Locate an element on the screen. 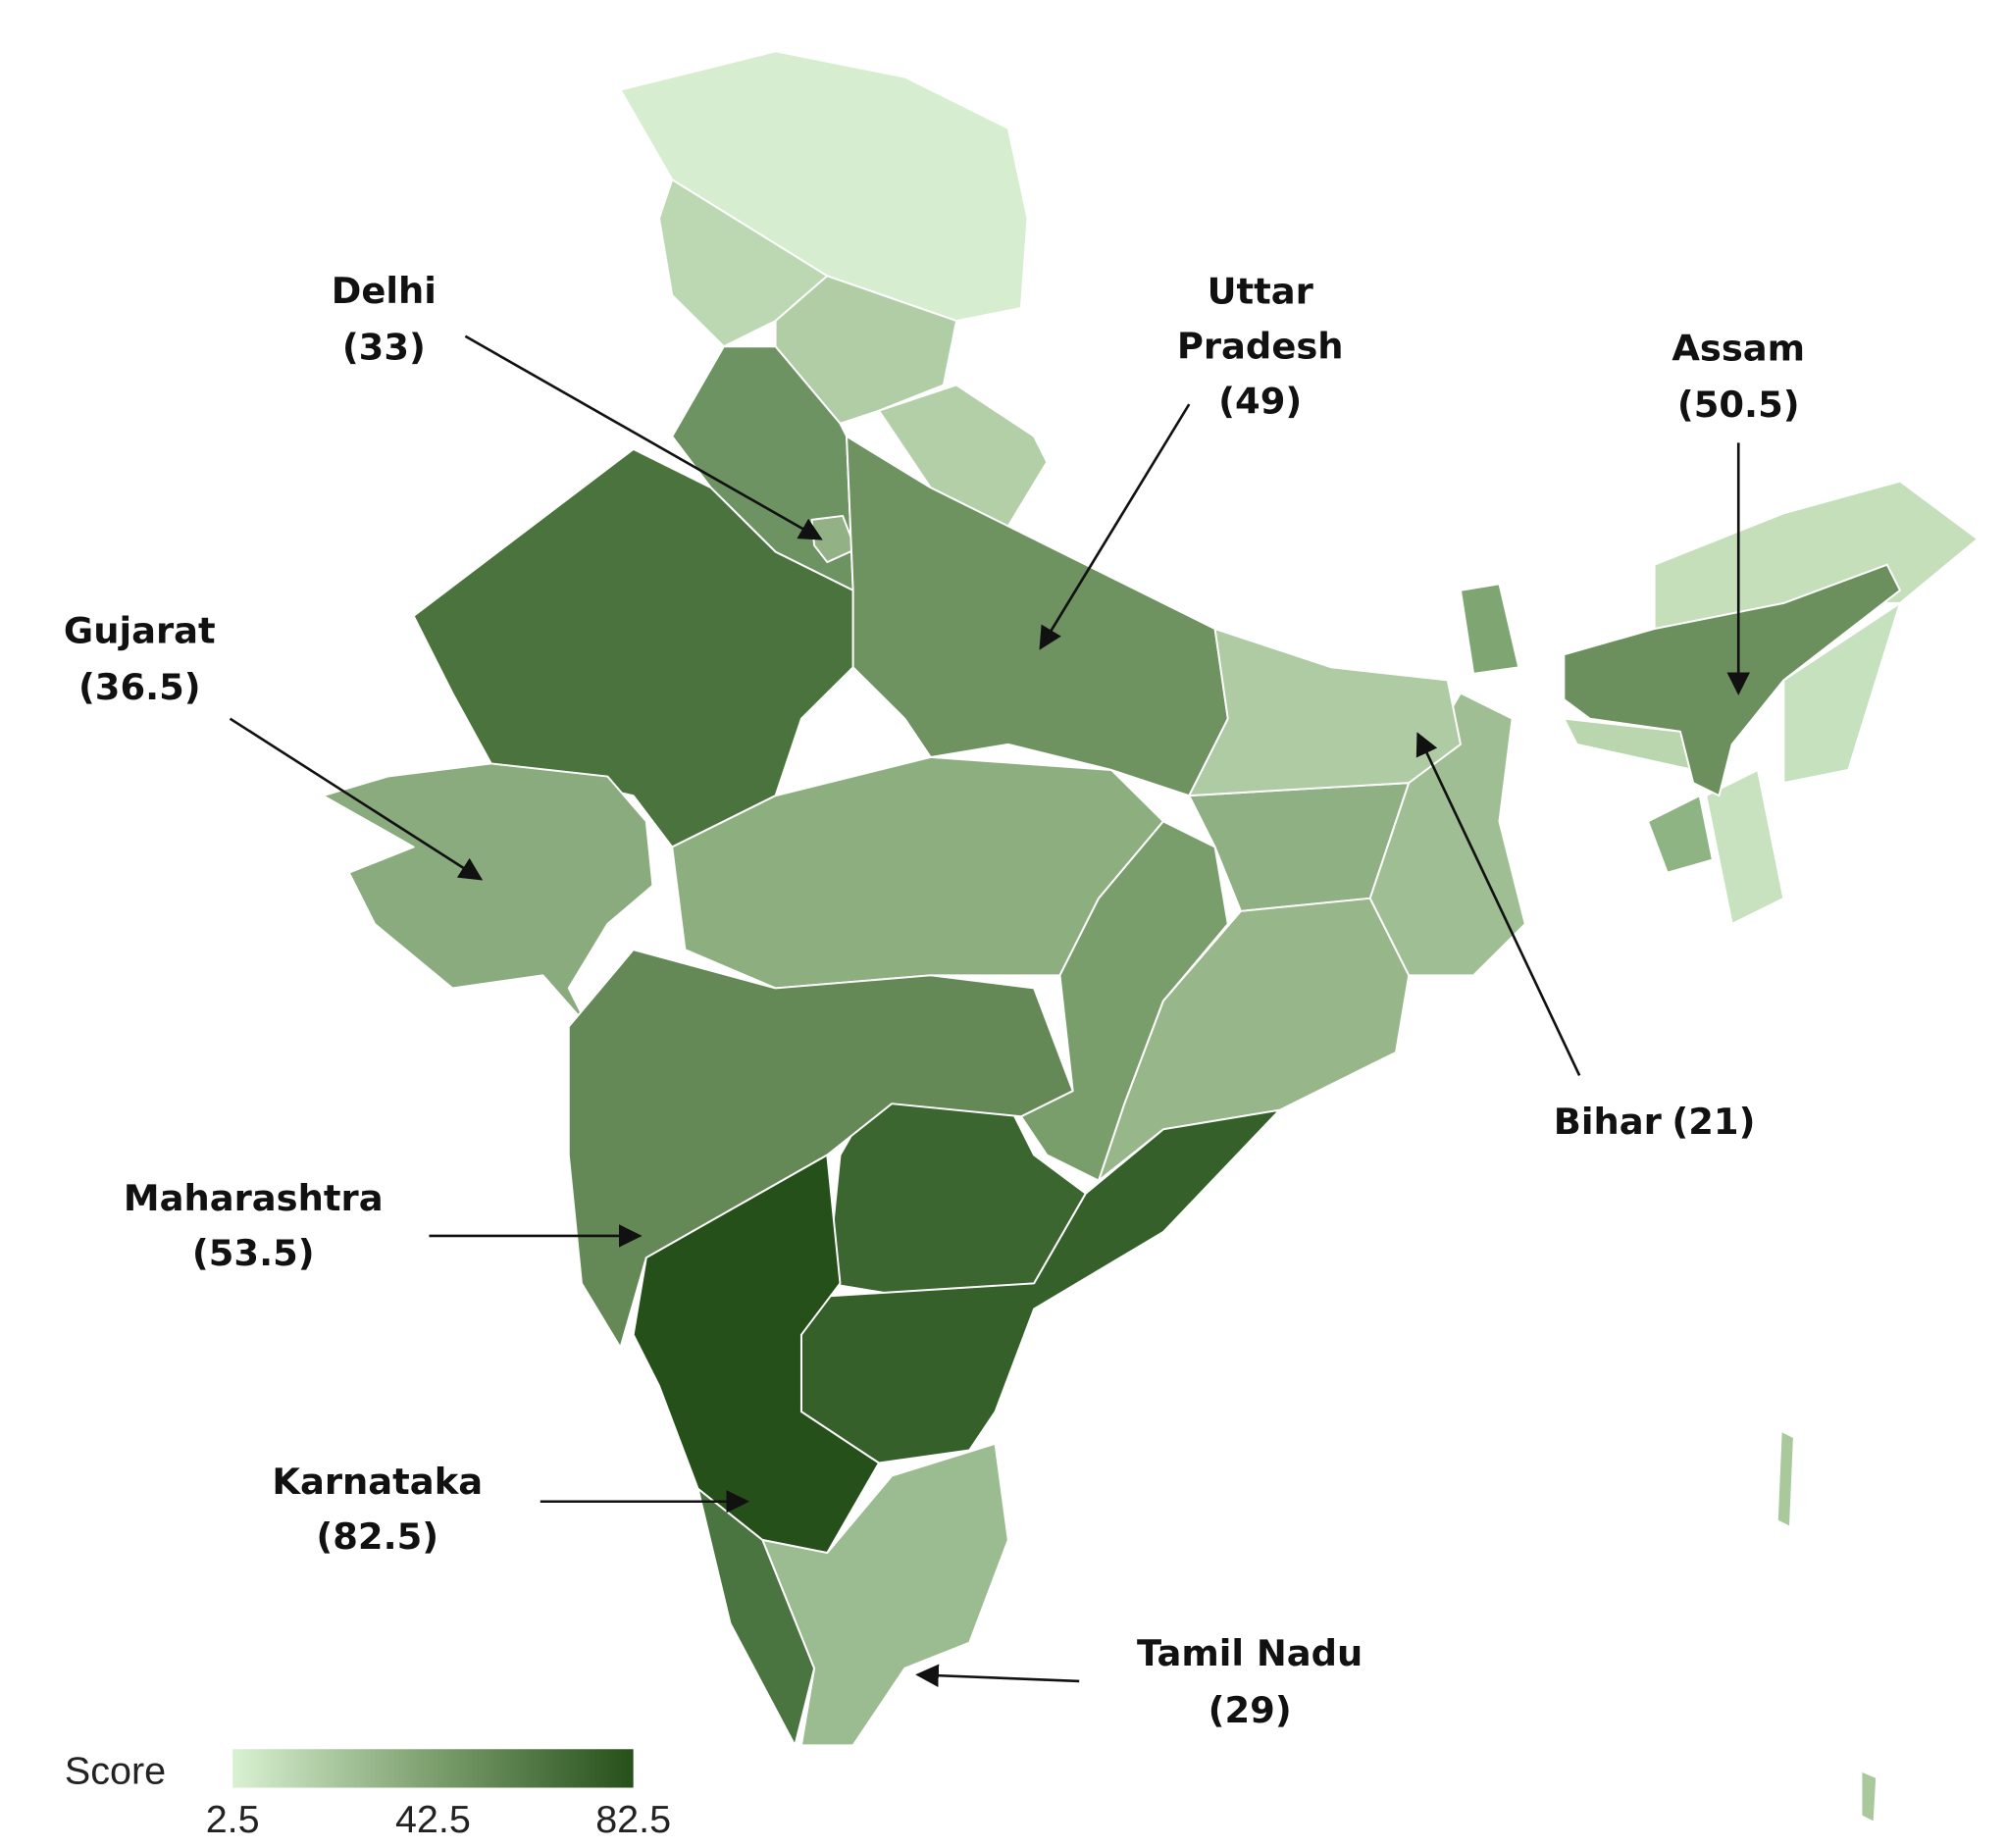 This screenshot has width=2006, height=1848. color-bar is located at coordinates (433, 1768).